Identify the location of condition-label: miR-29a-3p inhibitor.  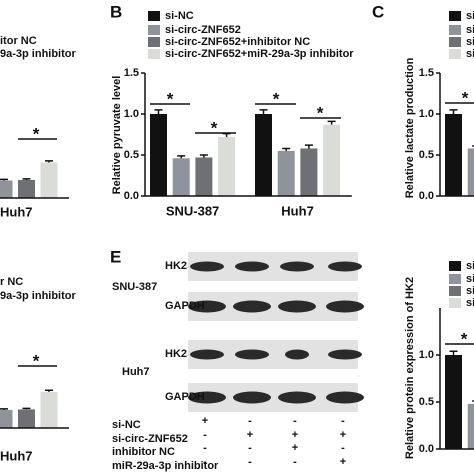
(165, 466).